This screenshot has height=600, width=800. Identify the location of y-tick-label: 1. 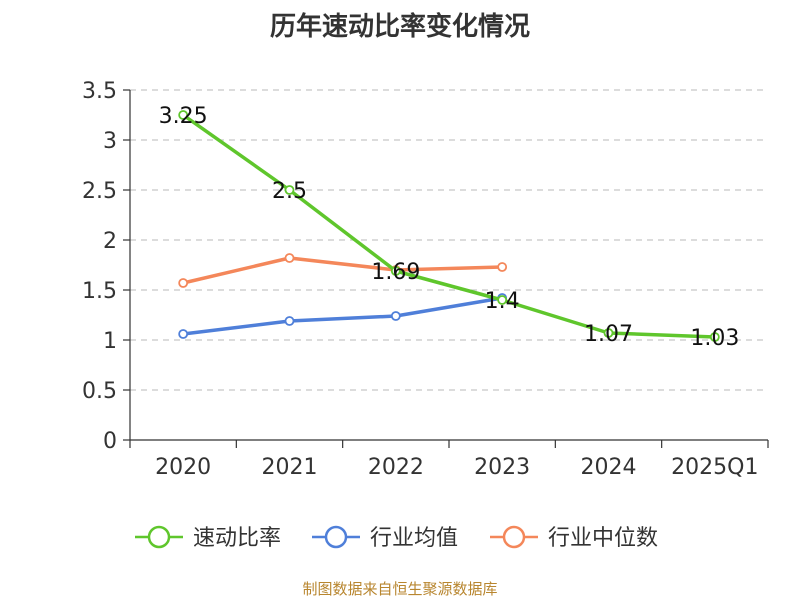
(110, 341).